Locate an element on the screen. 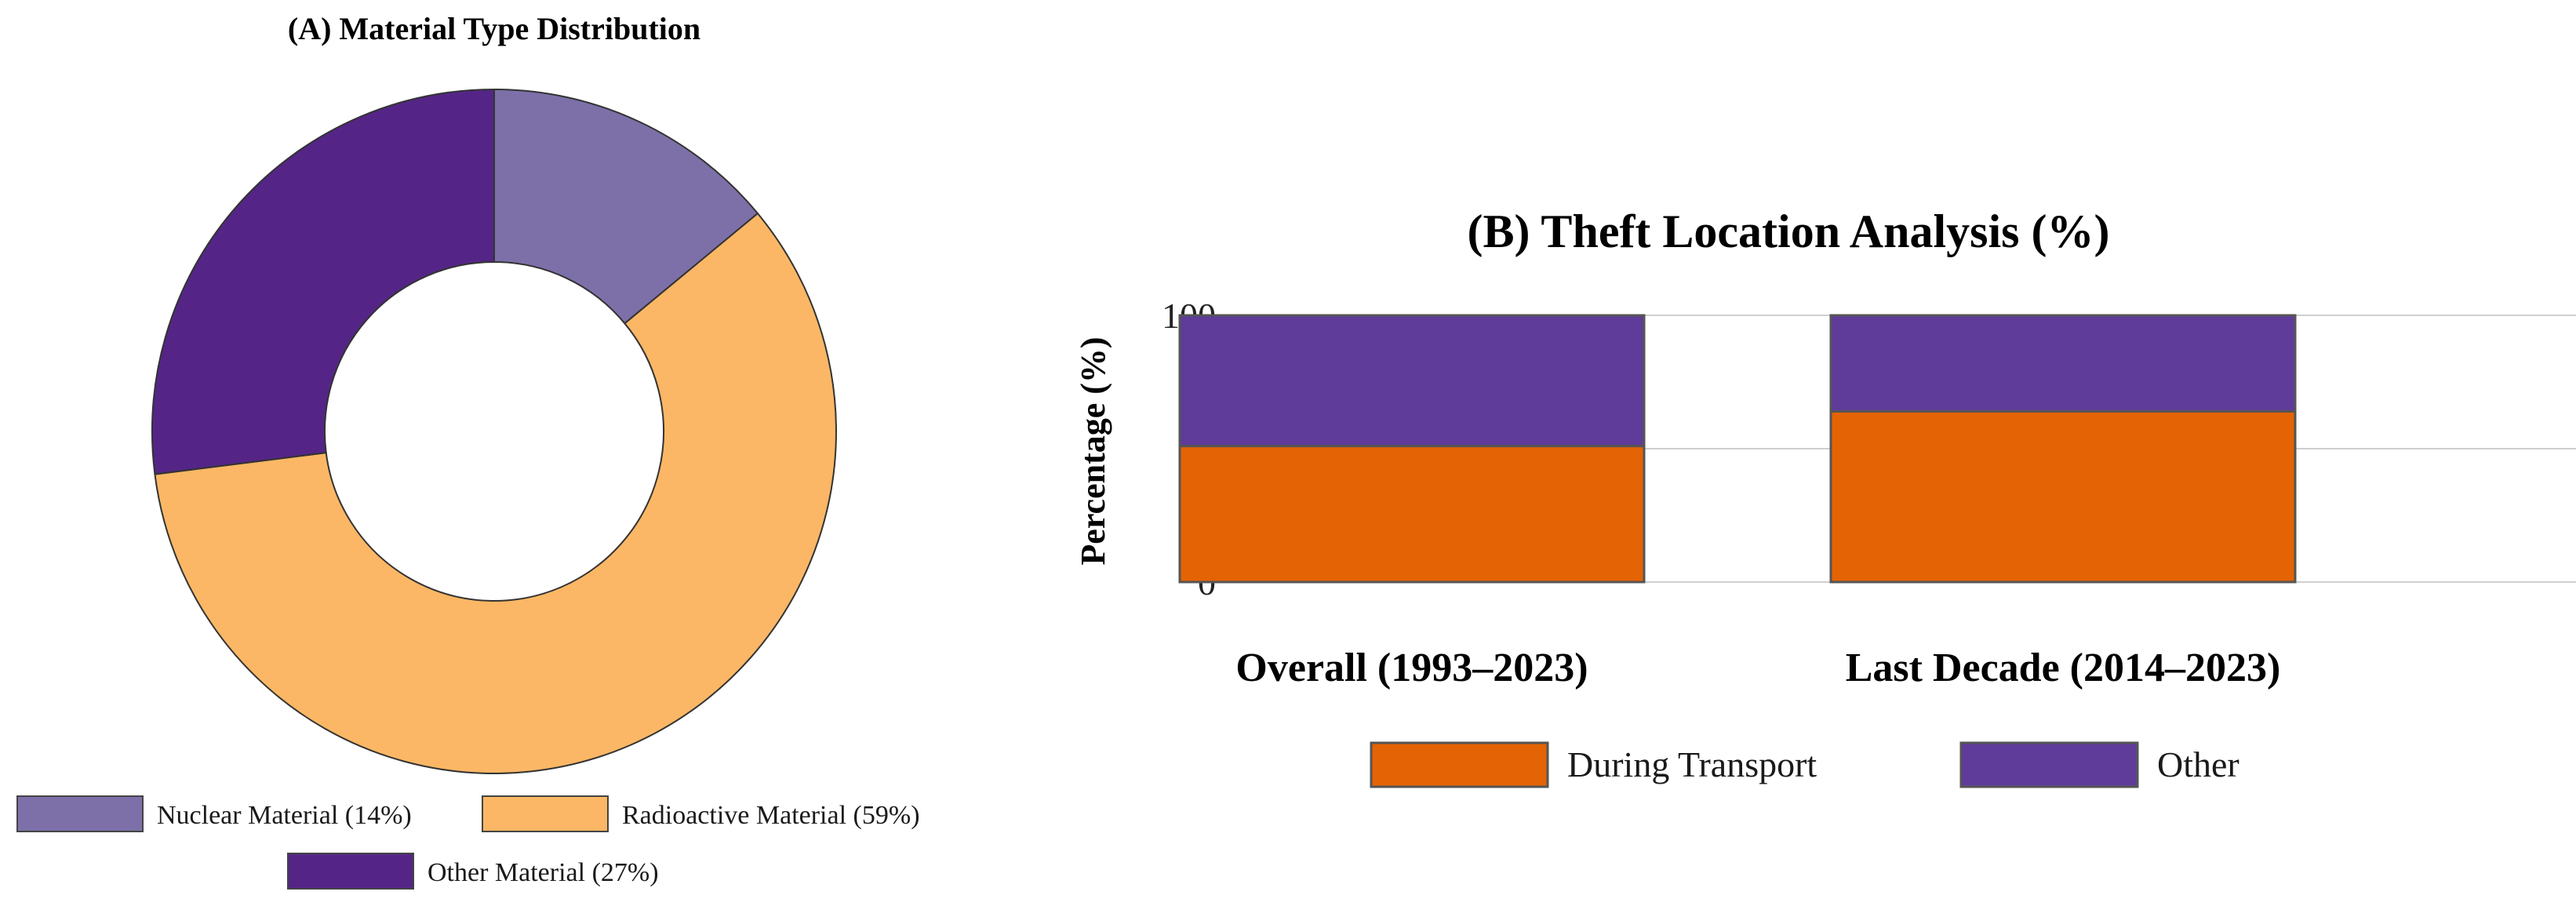 Image resolution: width=2576 pixels, height=906 pixels. donut-legend-label-0: Nuclear Material (14%) is located at coordinates (284, 815).